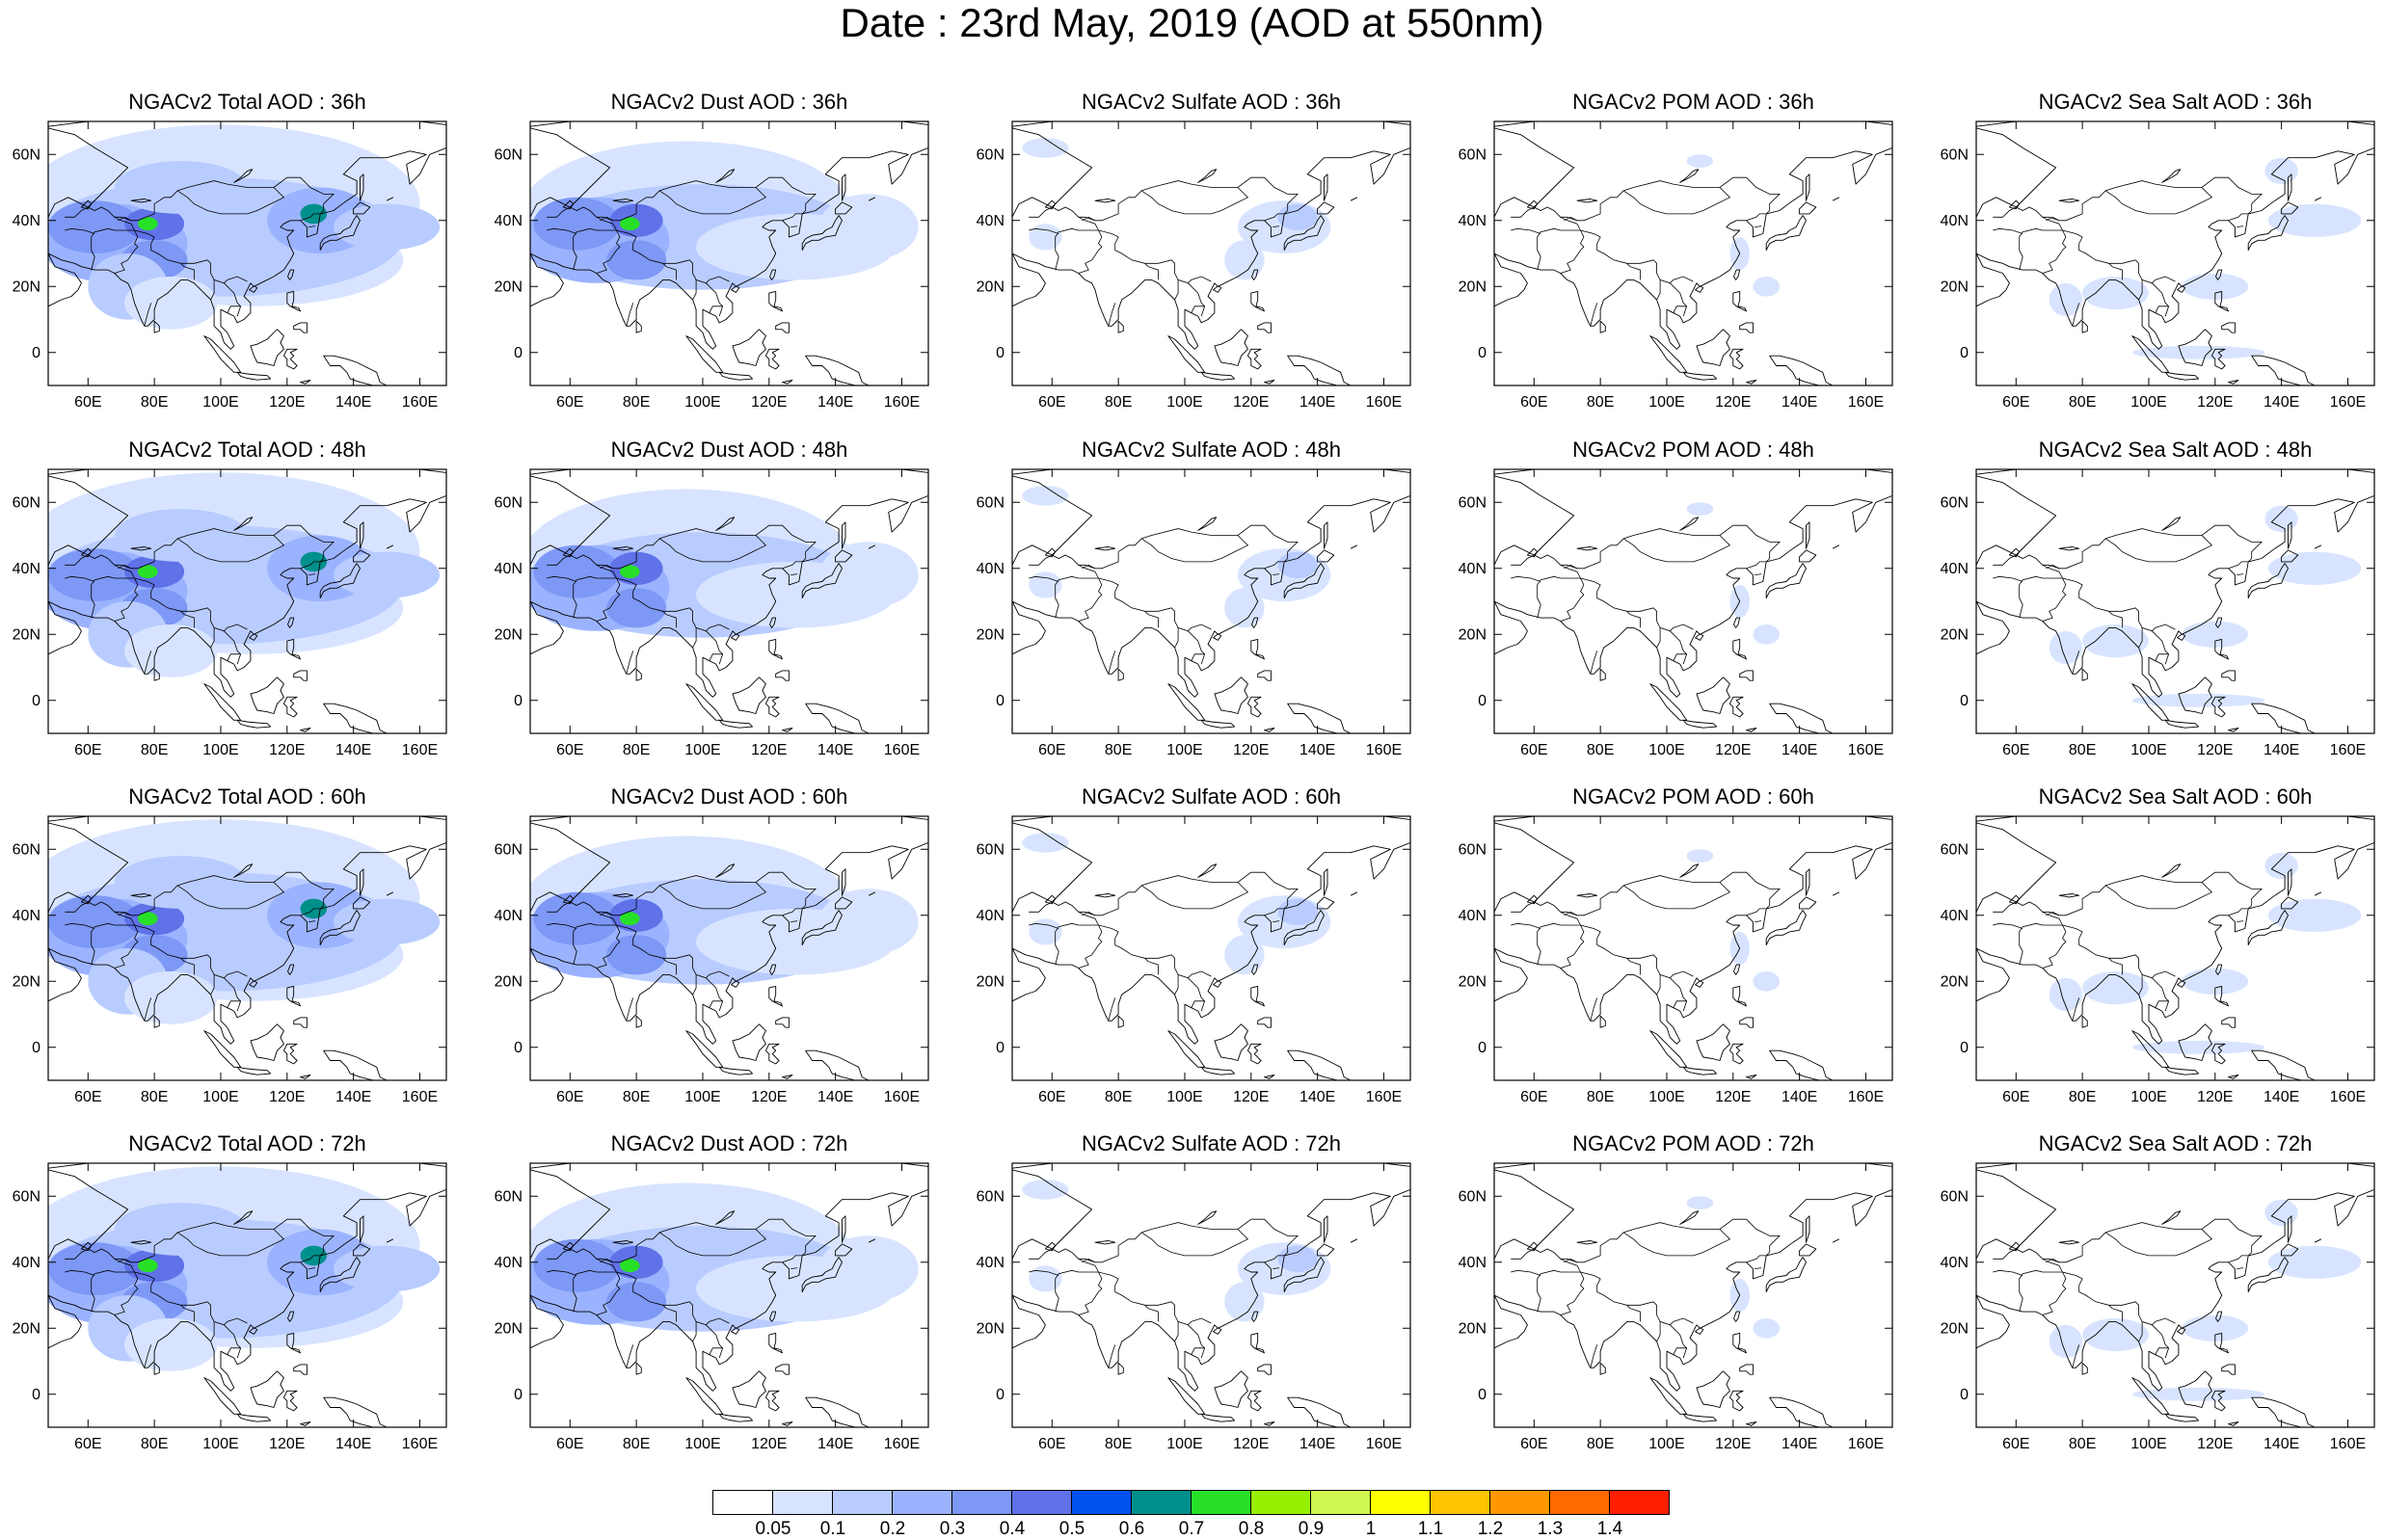 This screenshot has width=2384, height=1540. I want to click on x-tick-label: 60E, so click(1052, 402).